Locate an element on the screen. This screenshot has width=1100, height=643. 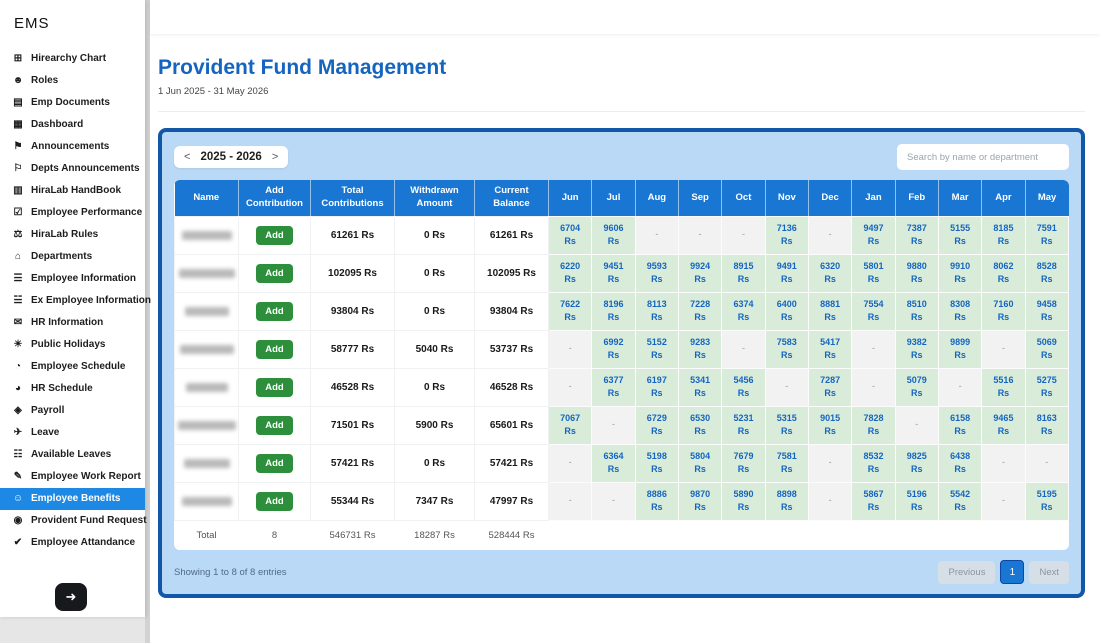
month-cell: 5231 Rs is located at coordinates (743, 425).